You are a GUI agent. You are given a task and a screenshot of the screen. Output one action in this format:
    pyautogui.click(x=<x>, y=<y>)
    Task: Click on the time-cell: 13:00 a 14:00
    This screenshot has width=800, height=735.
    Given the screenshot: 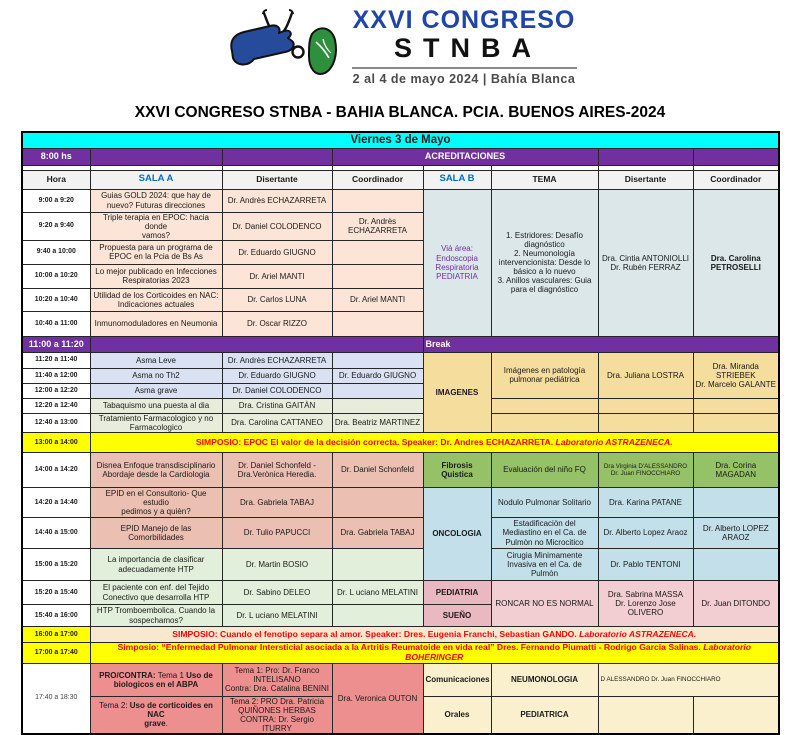 What is the action you would take?
    pyautogui.click(x=56, y=443)
    